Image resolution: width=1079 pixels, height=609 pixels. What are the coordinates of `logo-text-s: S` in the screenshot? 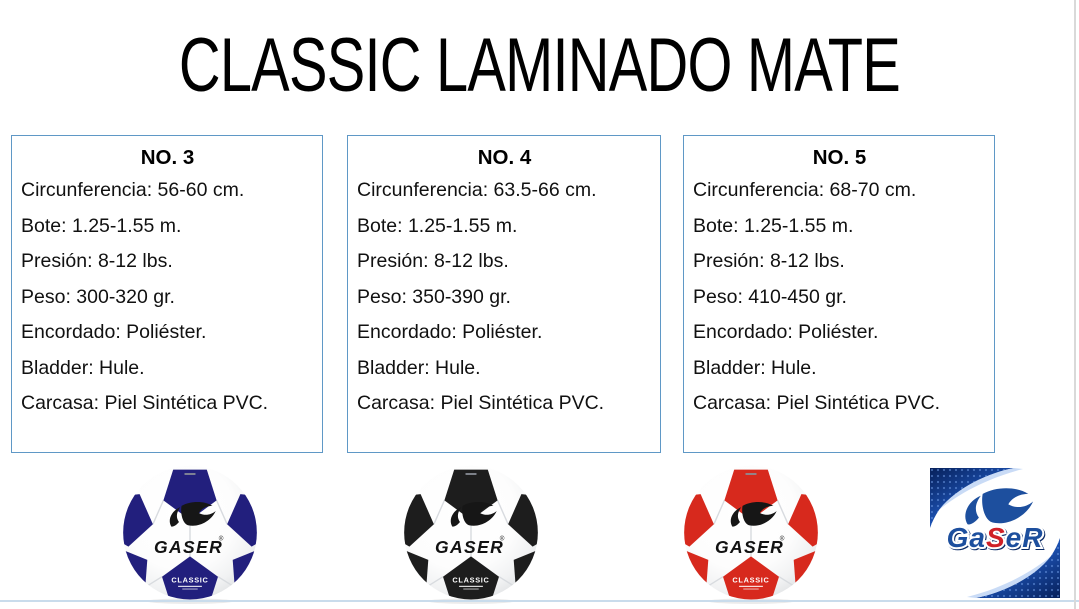 It's located at (996, 537).